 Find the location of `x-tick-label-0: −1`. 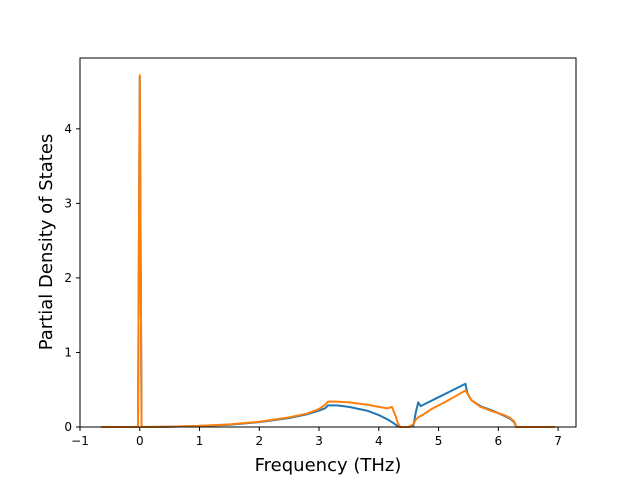

x-tick-label-0: −1 is located at coordinates (80, 441).